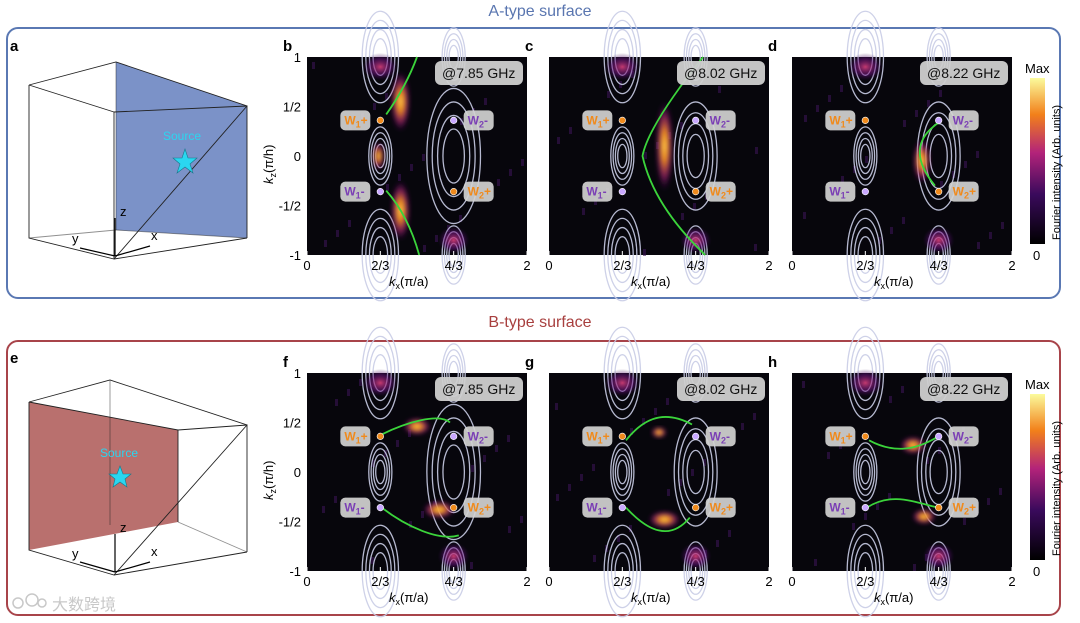 This screenshot has height=623, width=1080. Describe the element at coordinates (696, 192) in the screenshot. I see `weyl-point-W2+` at that location.